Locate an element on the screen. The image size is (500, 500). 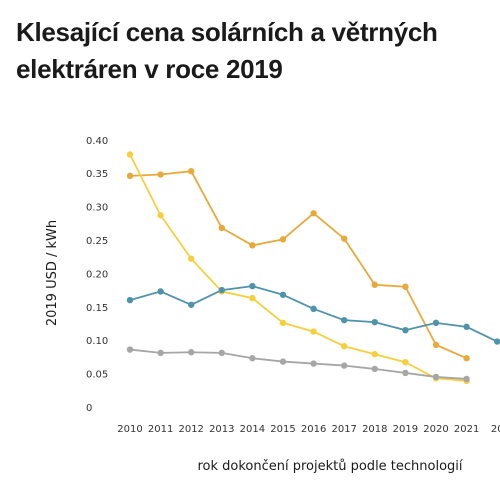
y-tick-label: 0.10 is located at coordinates (97, 341).